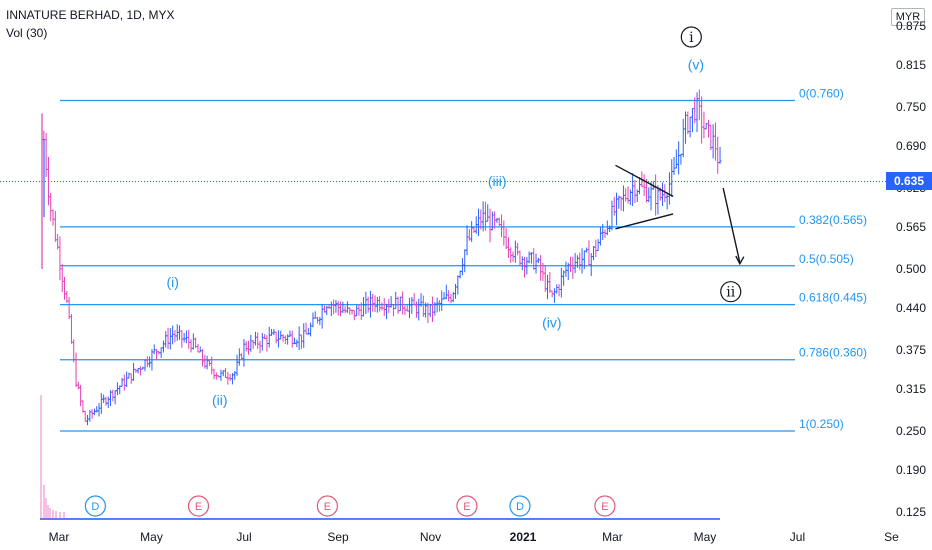  What do you see at coordinates (731, 225) in the screenshot?
I see `projection-arrow-line` at bounding box center [731, 225].